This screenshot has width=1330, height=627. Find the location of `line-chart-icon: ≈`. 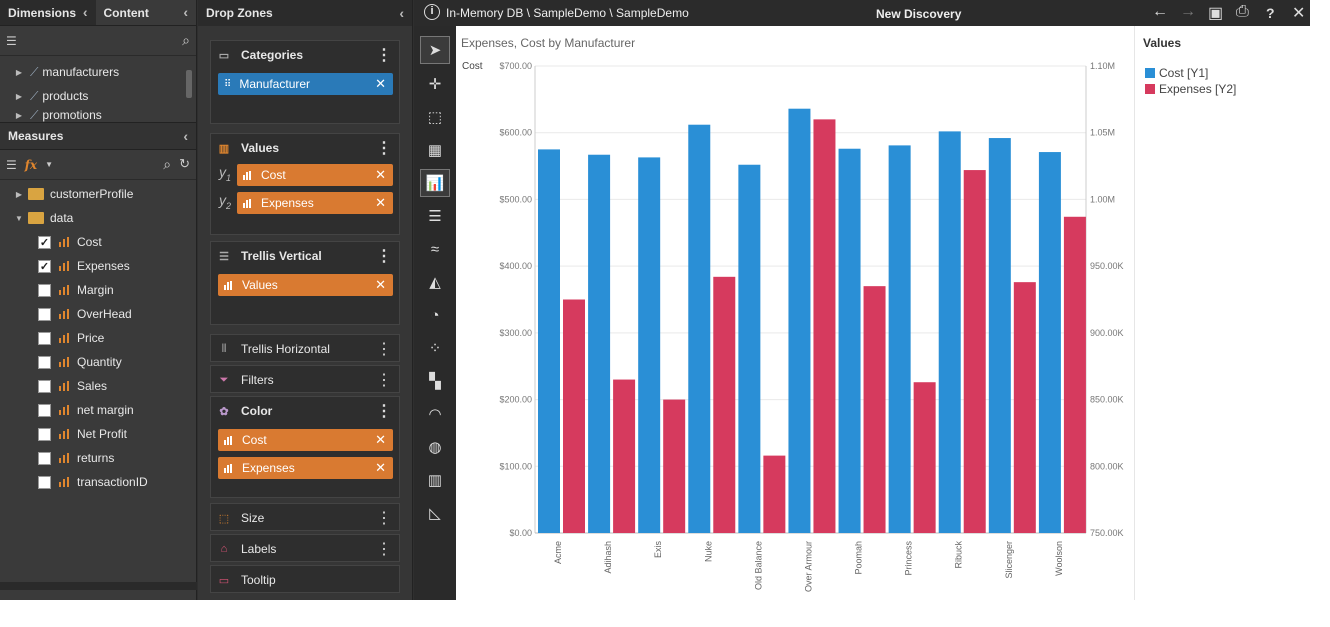

line-chart-icon: ≈ is located at coordinates (435, 249).